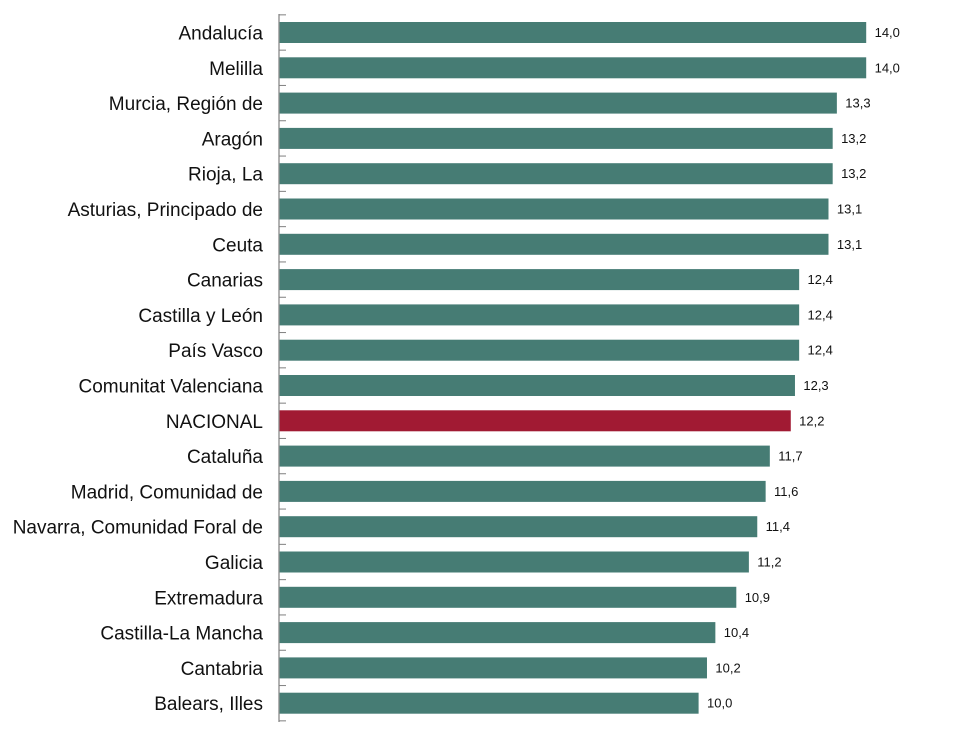  What do you see at coordinates (208, 598) in the screenshot?
I see `category-label: Extremadura` at bounding box center [208, 598].